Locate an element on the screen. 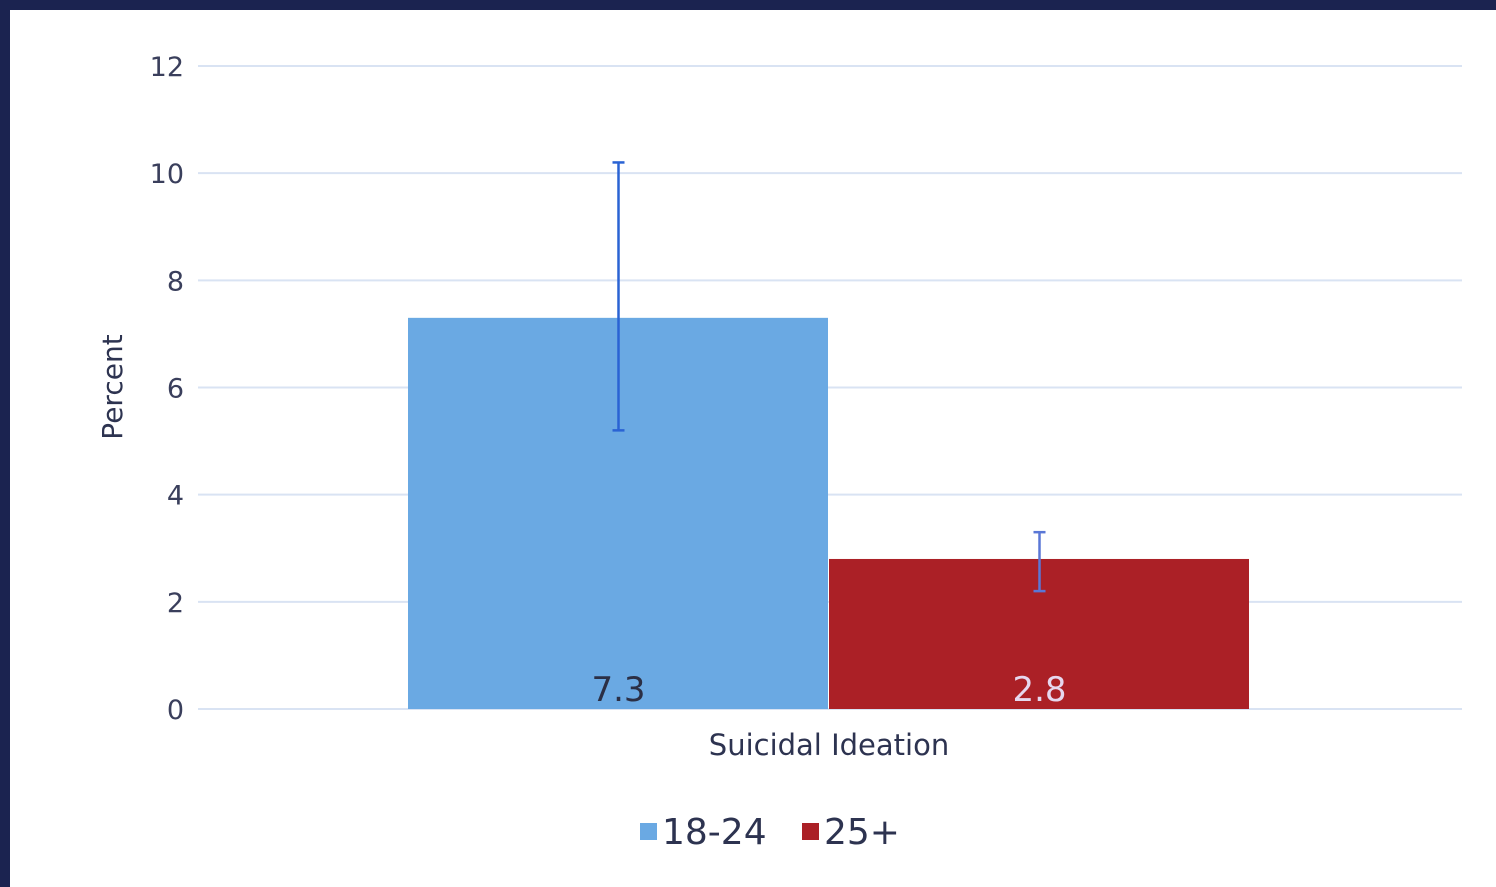  y-tick-label: 4 is located at coordinates (175, 496).